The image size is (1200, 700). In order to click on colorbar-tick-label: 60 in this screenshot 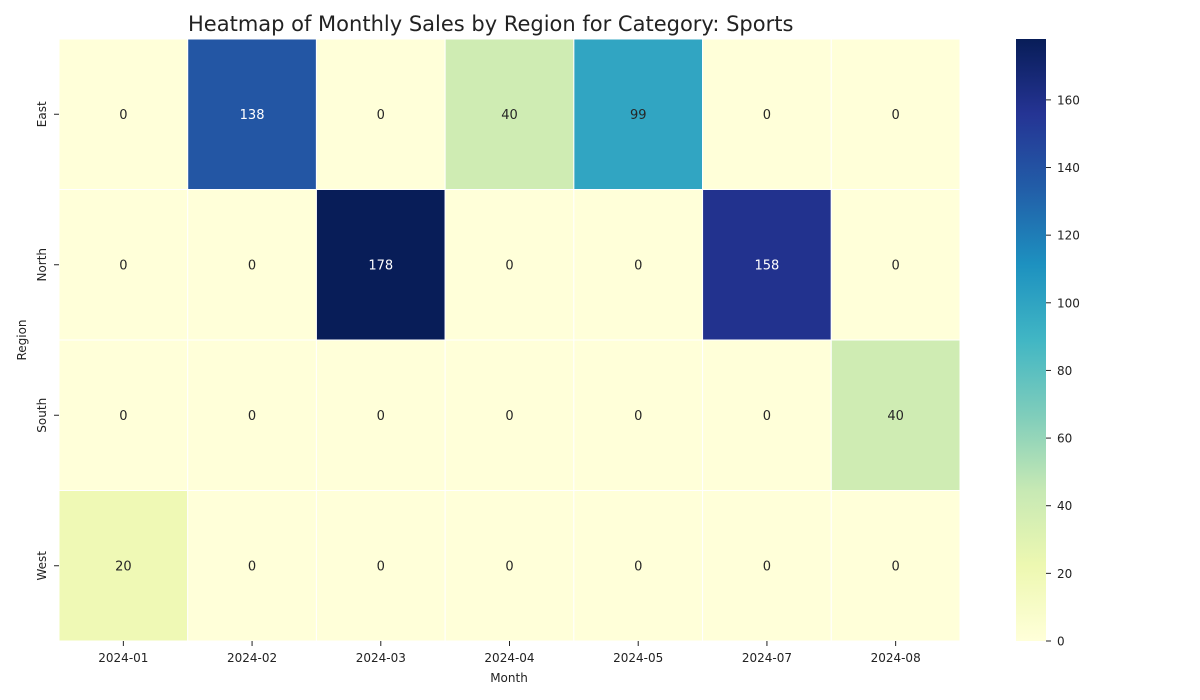, I will do `click(1064, 439)`.